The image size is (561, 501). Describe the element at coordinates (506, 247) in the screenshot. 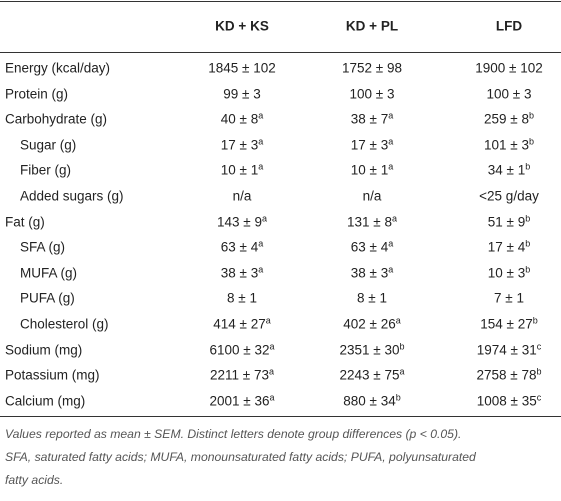

I see `cell-value: 17 ± 4` at that location.